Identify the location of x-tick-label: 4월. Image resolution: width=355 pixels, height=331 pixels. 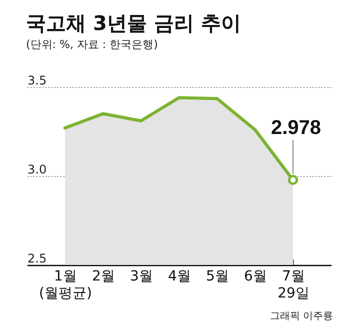
(179, 276).